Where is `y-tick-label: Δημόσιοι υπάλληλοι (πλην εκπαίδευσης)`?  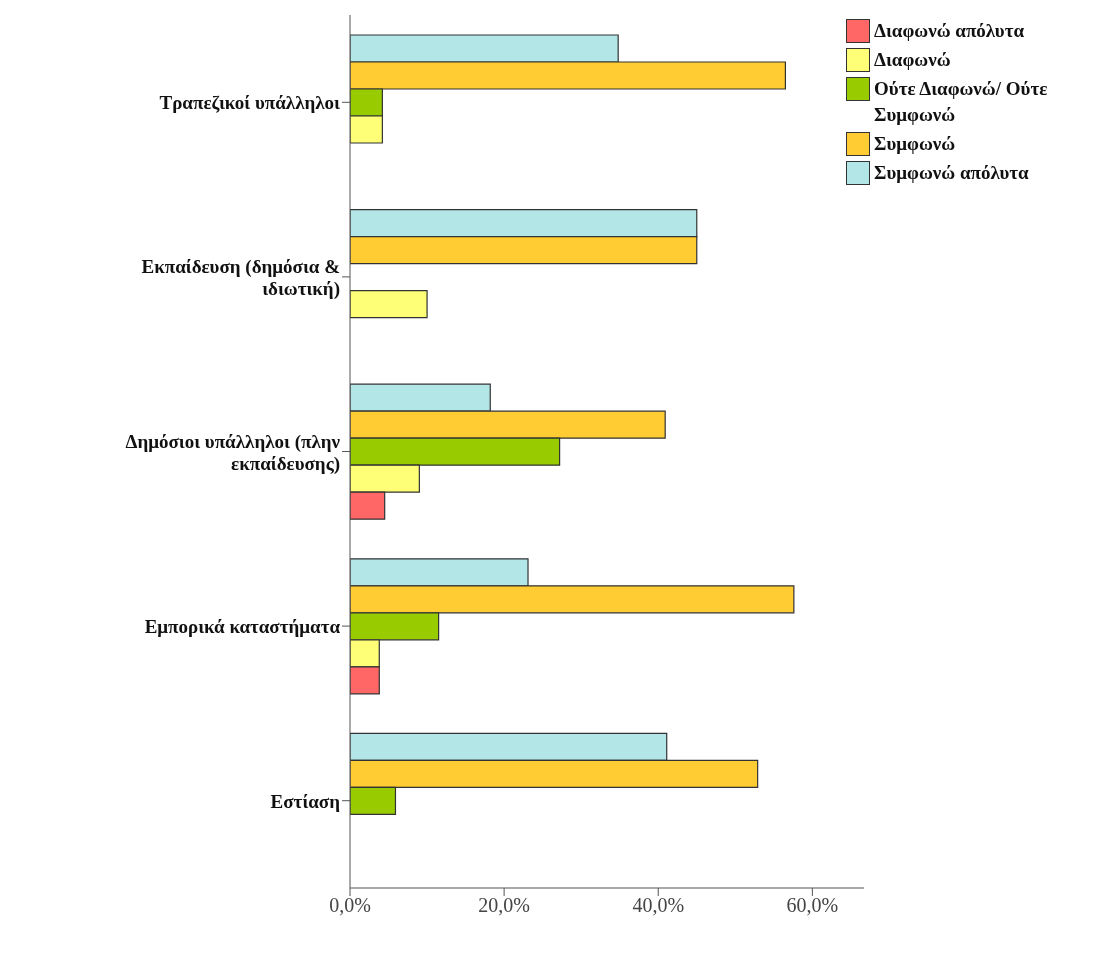
y-tick-label: Δημόσιοι υπάλληλοι (πλην εκπαίδευσης) is located at coordinates (233, 452).